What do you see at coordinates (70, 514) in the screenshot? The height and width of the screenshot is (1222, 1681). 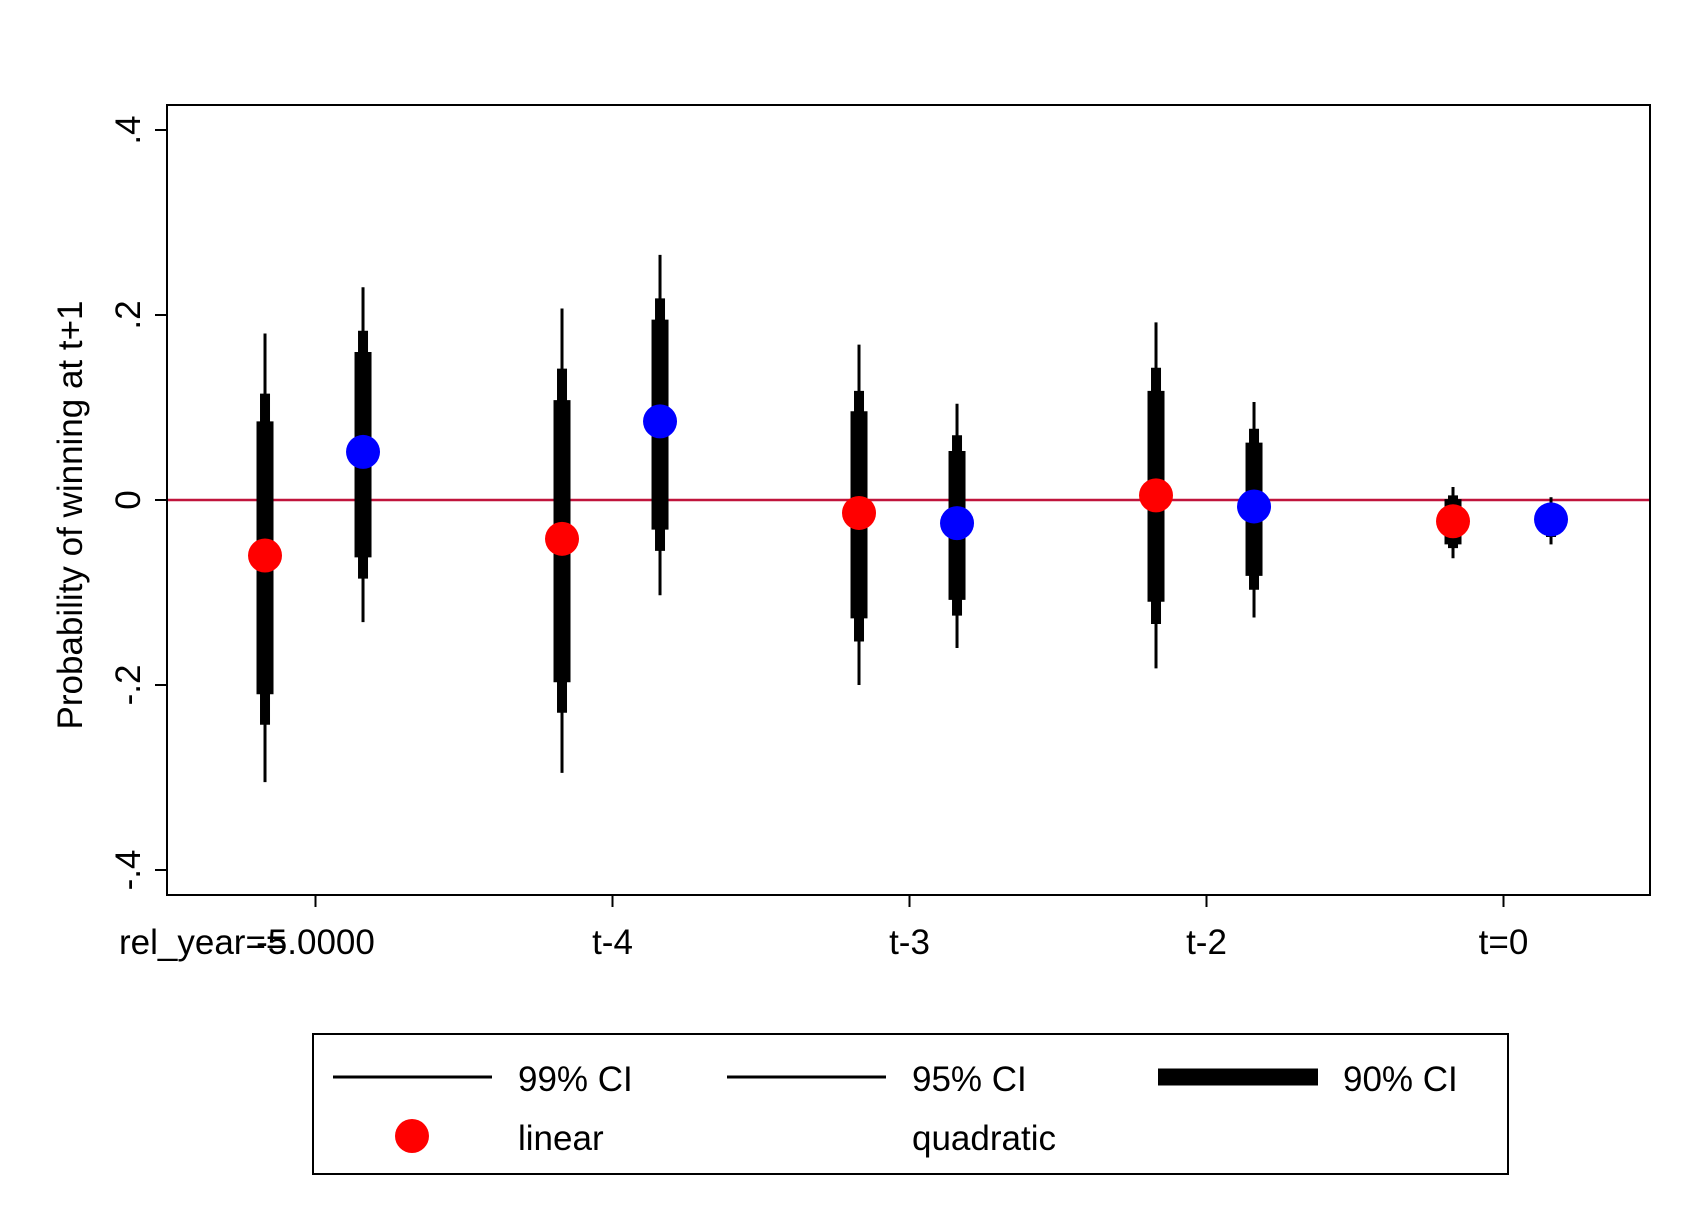 I see `y-axis-title: Probability of winning at t+1` at bounding box center [70, 514].